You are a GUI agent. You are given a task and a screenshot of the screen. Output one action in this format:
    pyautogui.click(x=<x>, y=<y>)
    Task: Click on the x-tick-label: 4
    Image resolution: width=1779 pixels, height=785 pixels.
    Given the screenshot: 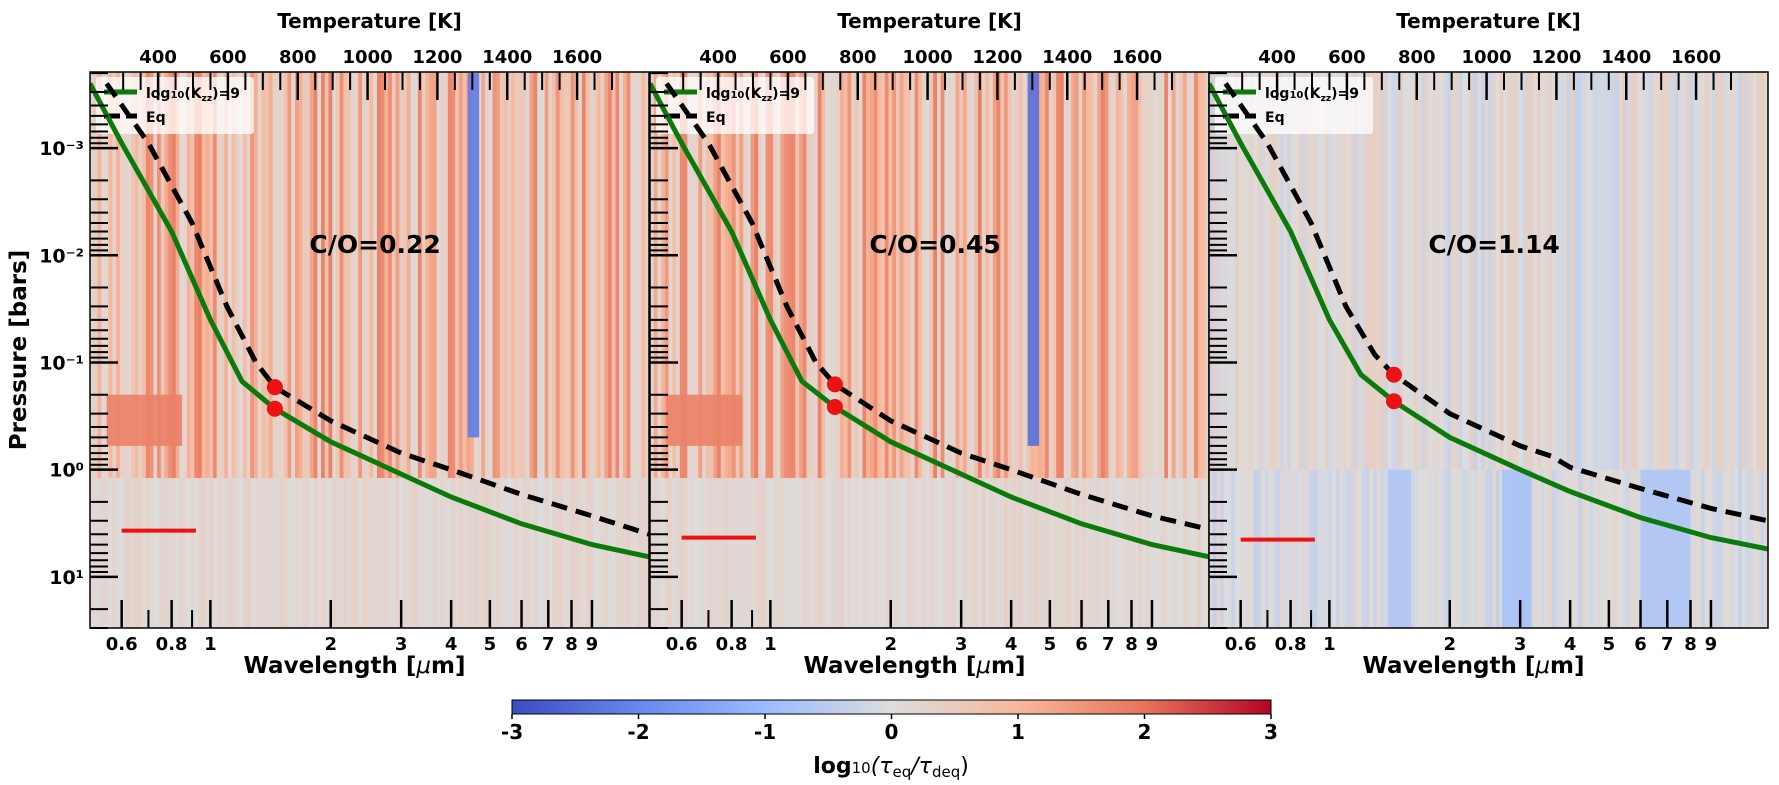 What is the action you would take?
    pyautogui.click(x=451, y=644)
    